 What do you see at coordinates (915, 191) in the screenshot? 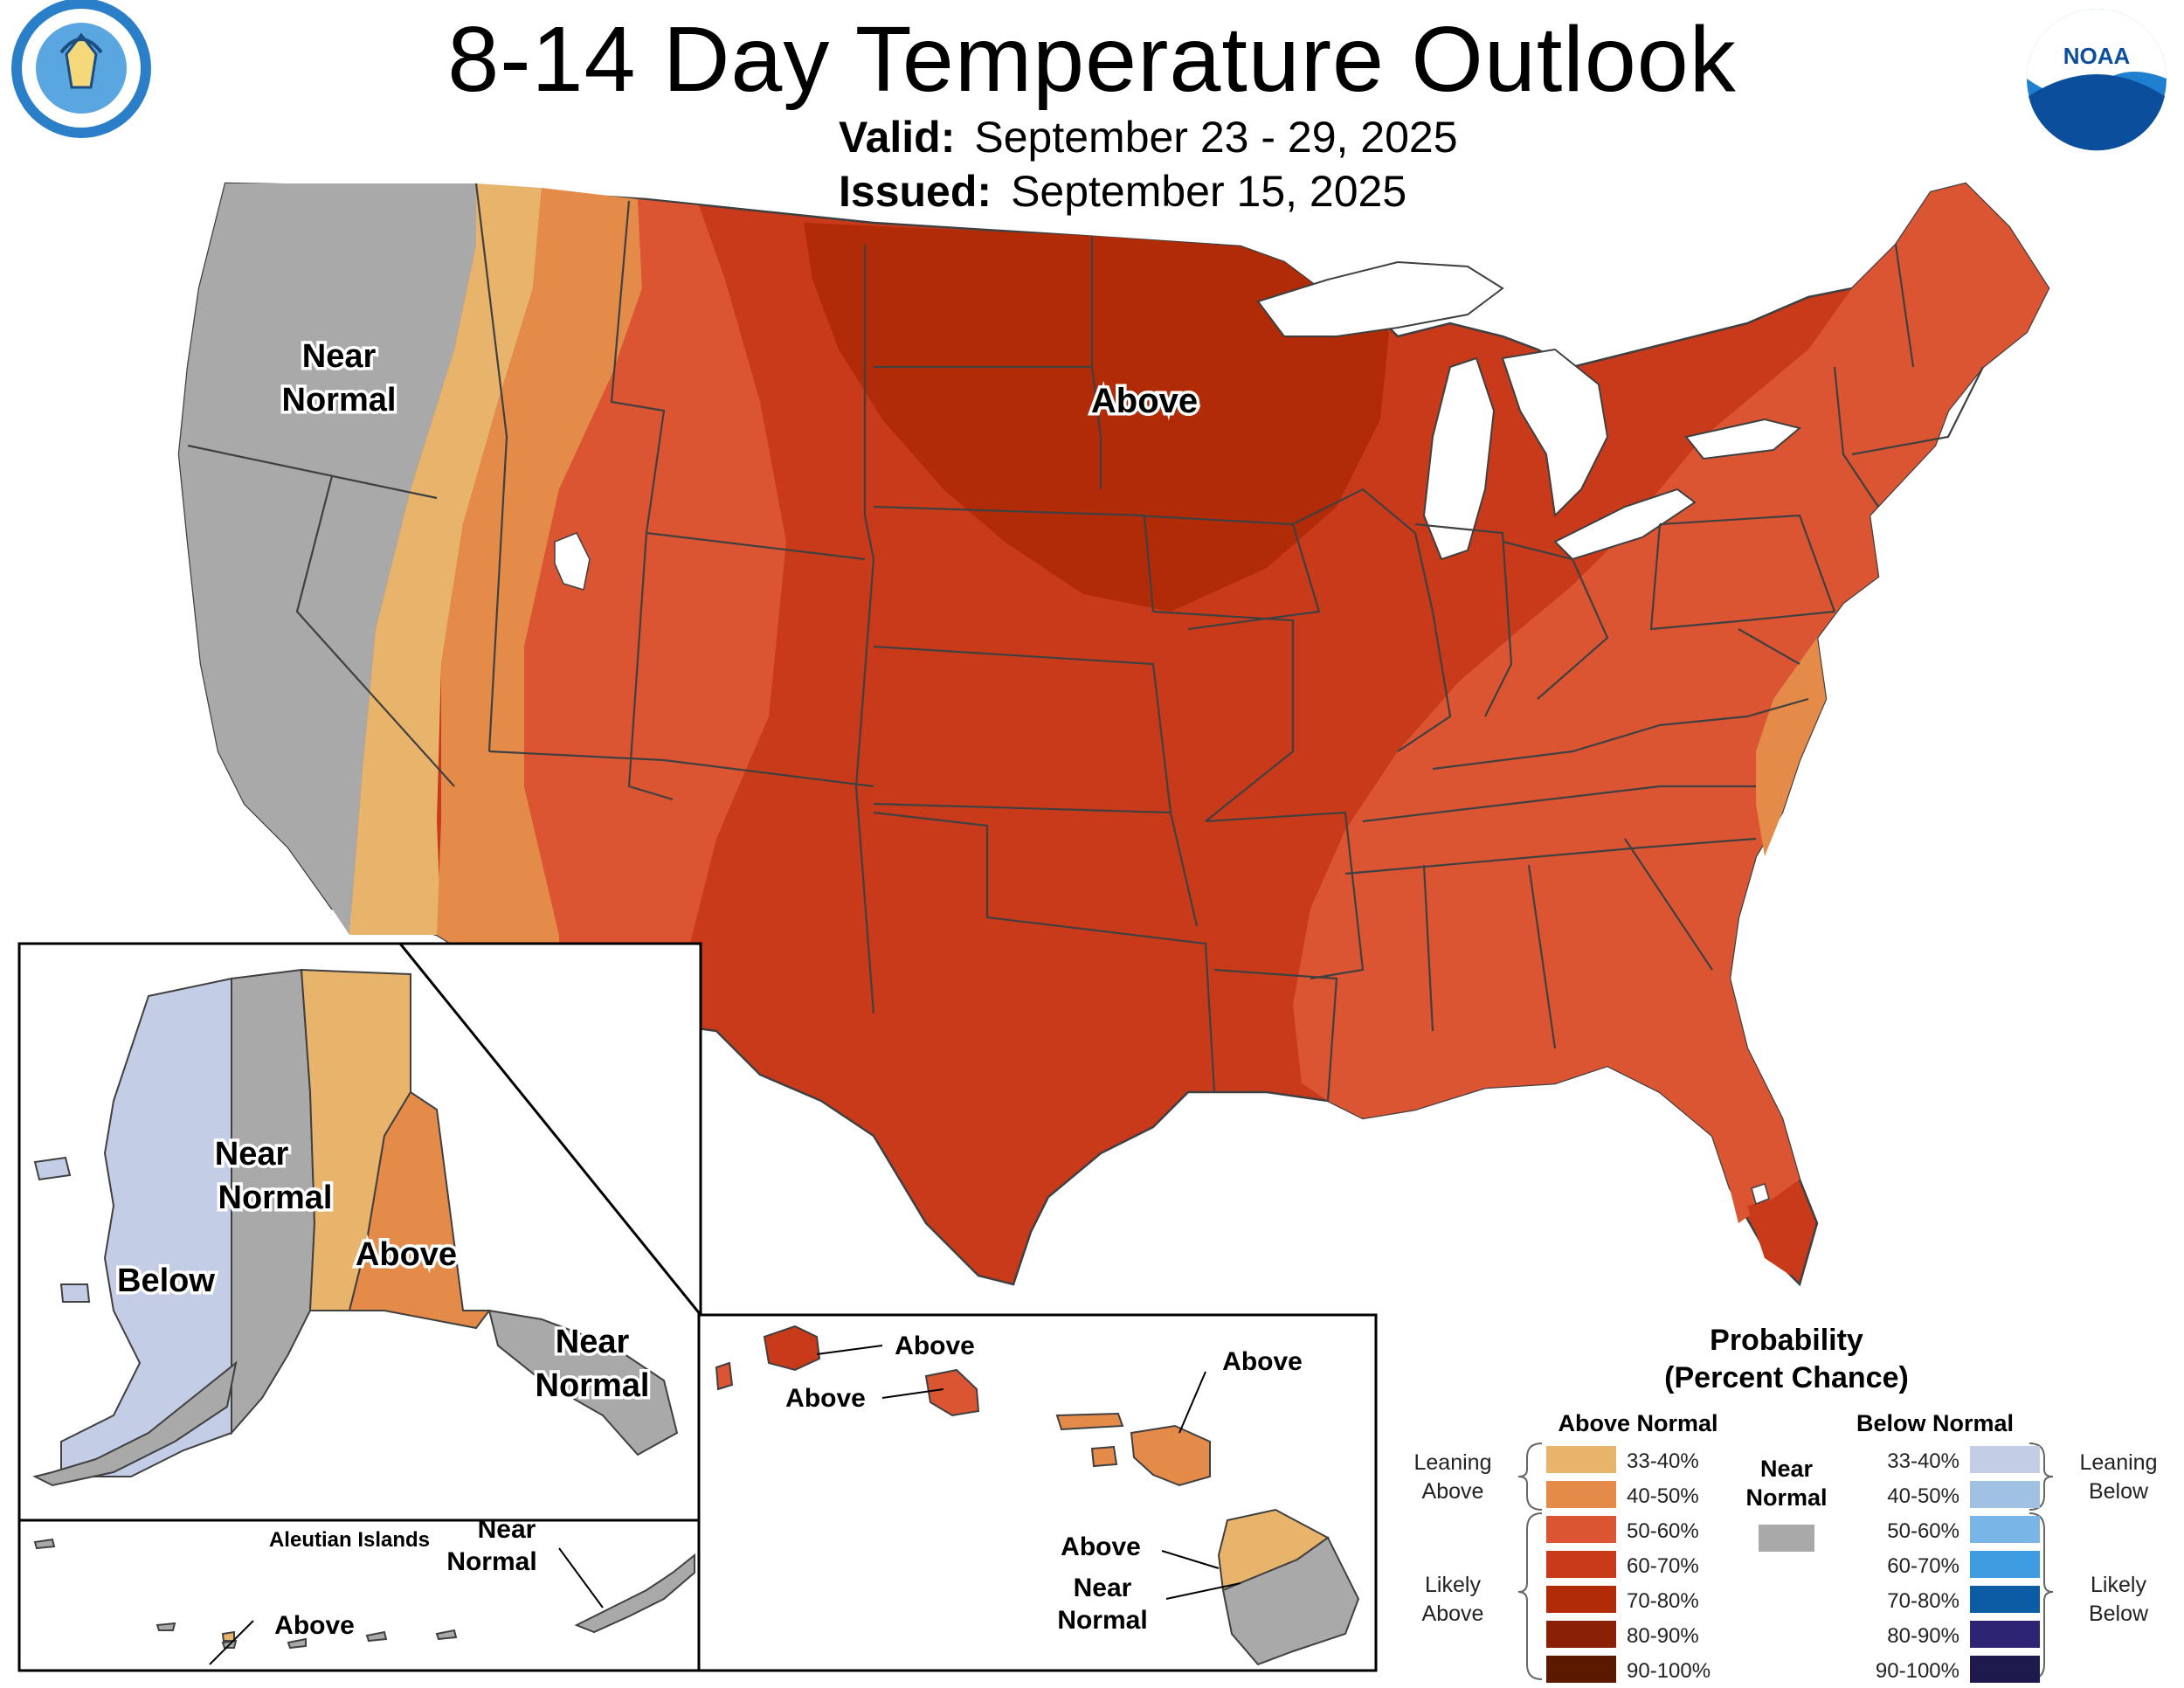
I see `issued-label: Issued:` at bounding box center [915, 191].